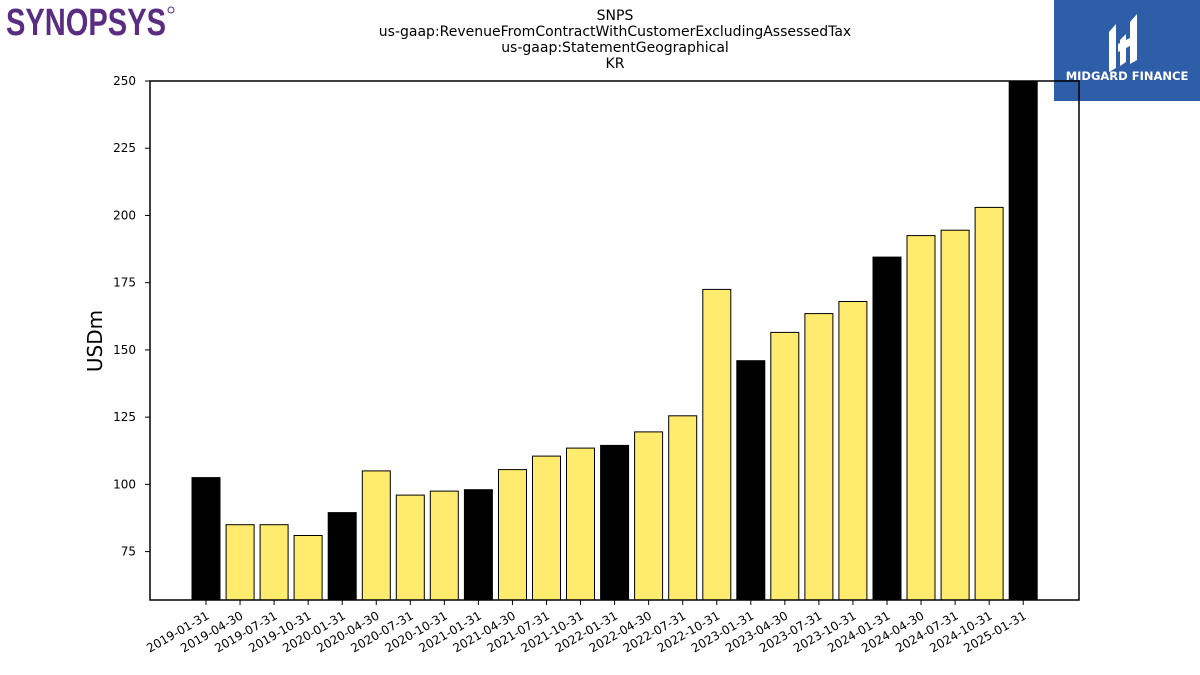 The width and height of the screenshot is (1200, 675). Describe the element at coordinates (124, 283) in the screenshot. I see `y-tick-label: 175` at that location.